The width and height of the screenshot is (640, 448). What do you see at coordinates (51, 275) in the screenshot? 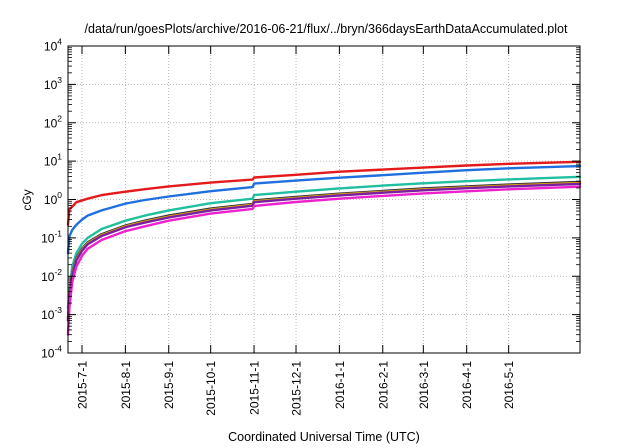
I see `y-tick-label: 10⁻²` at bounding box center [51, 275].